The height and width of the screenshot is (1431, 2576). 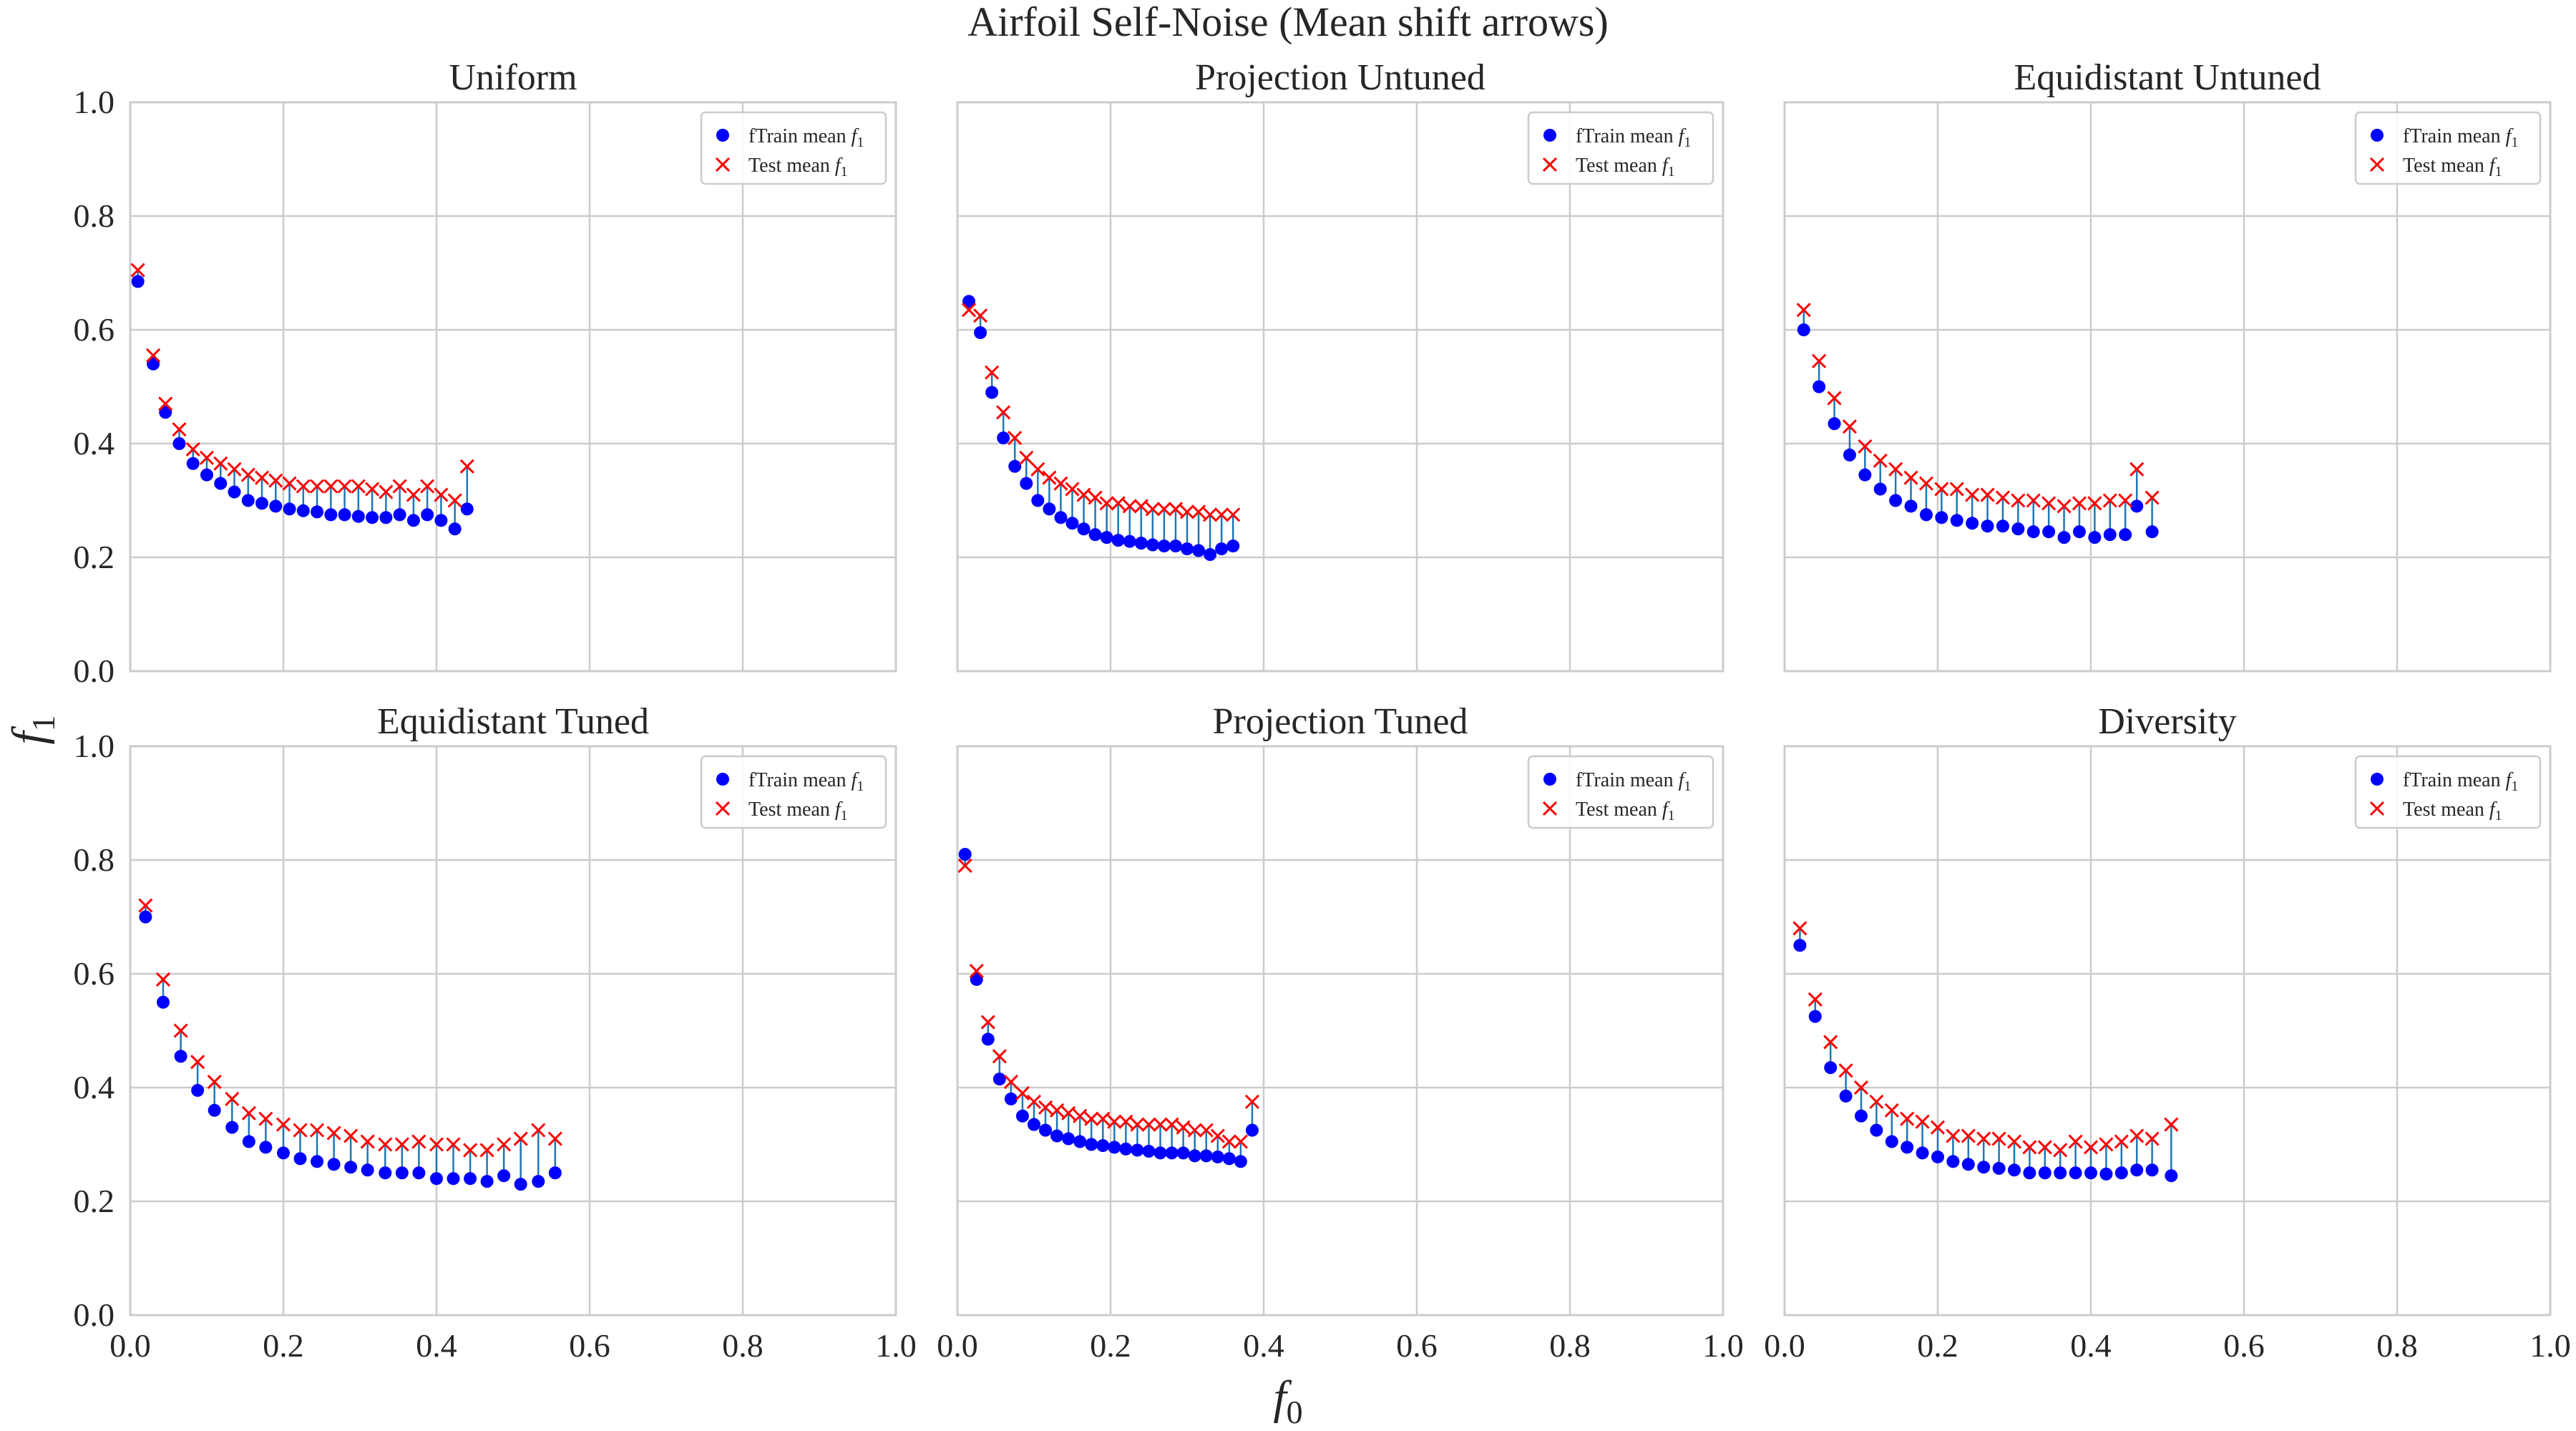 I want to click on x-tick-label: 0.4, so click(x=2091, y=1346).